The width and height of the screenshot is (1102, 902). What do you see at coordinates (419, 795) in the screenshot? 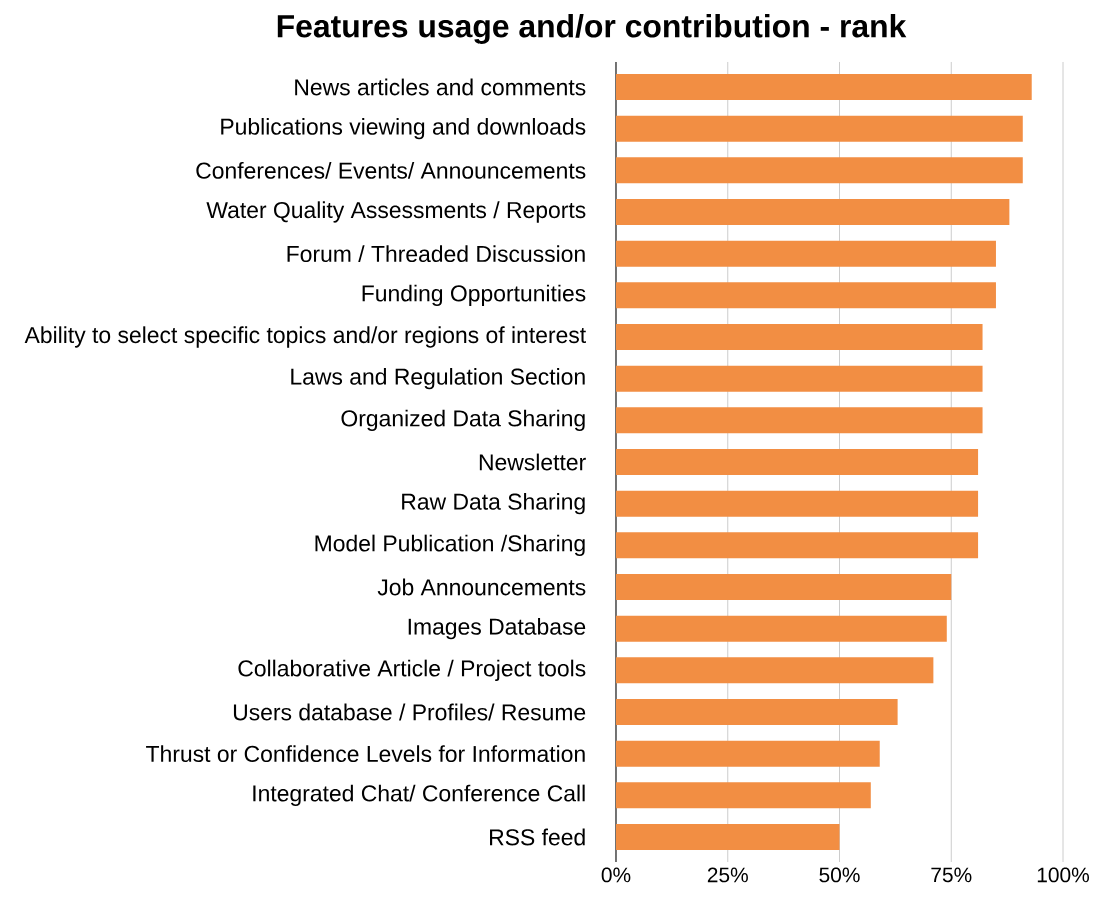
I see `y-tick-label: Integrated Chat/ Conference Call` at bounding box center [419, 795].